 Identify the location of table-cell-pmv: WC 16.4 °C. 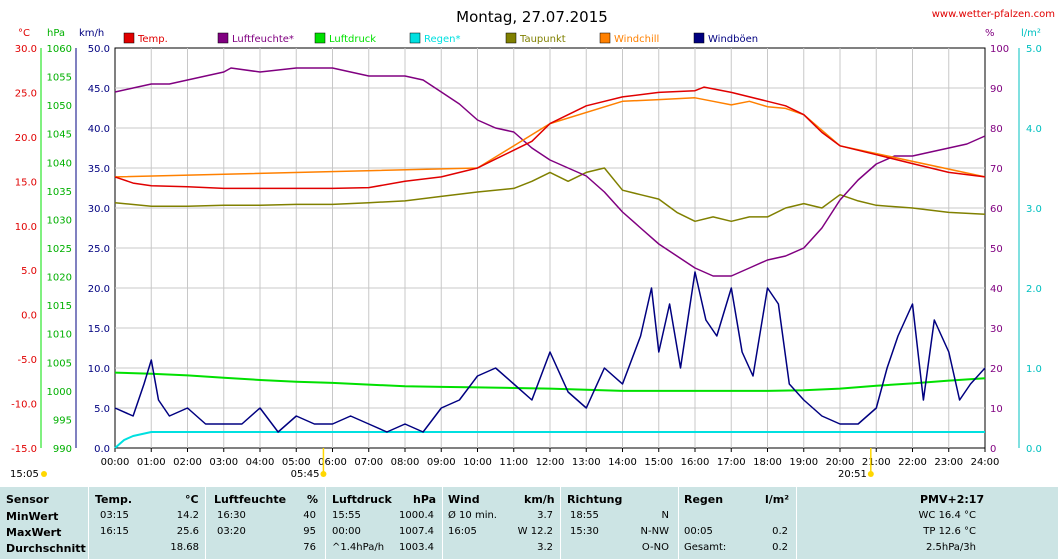
(947, 515).